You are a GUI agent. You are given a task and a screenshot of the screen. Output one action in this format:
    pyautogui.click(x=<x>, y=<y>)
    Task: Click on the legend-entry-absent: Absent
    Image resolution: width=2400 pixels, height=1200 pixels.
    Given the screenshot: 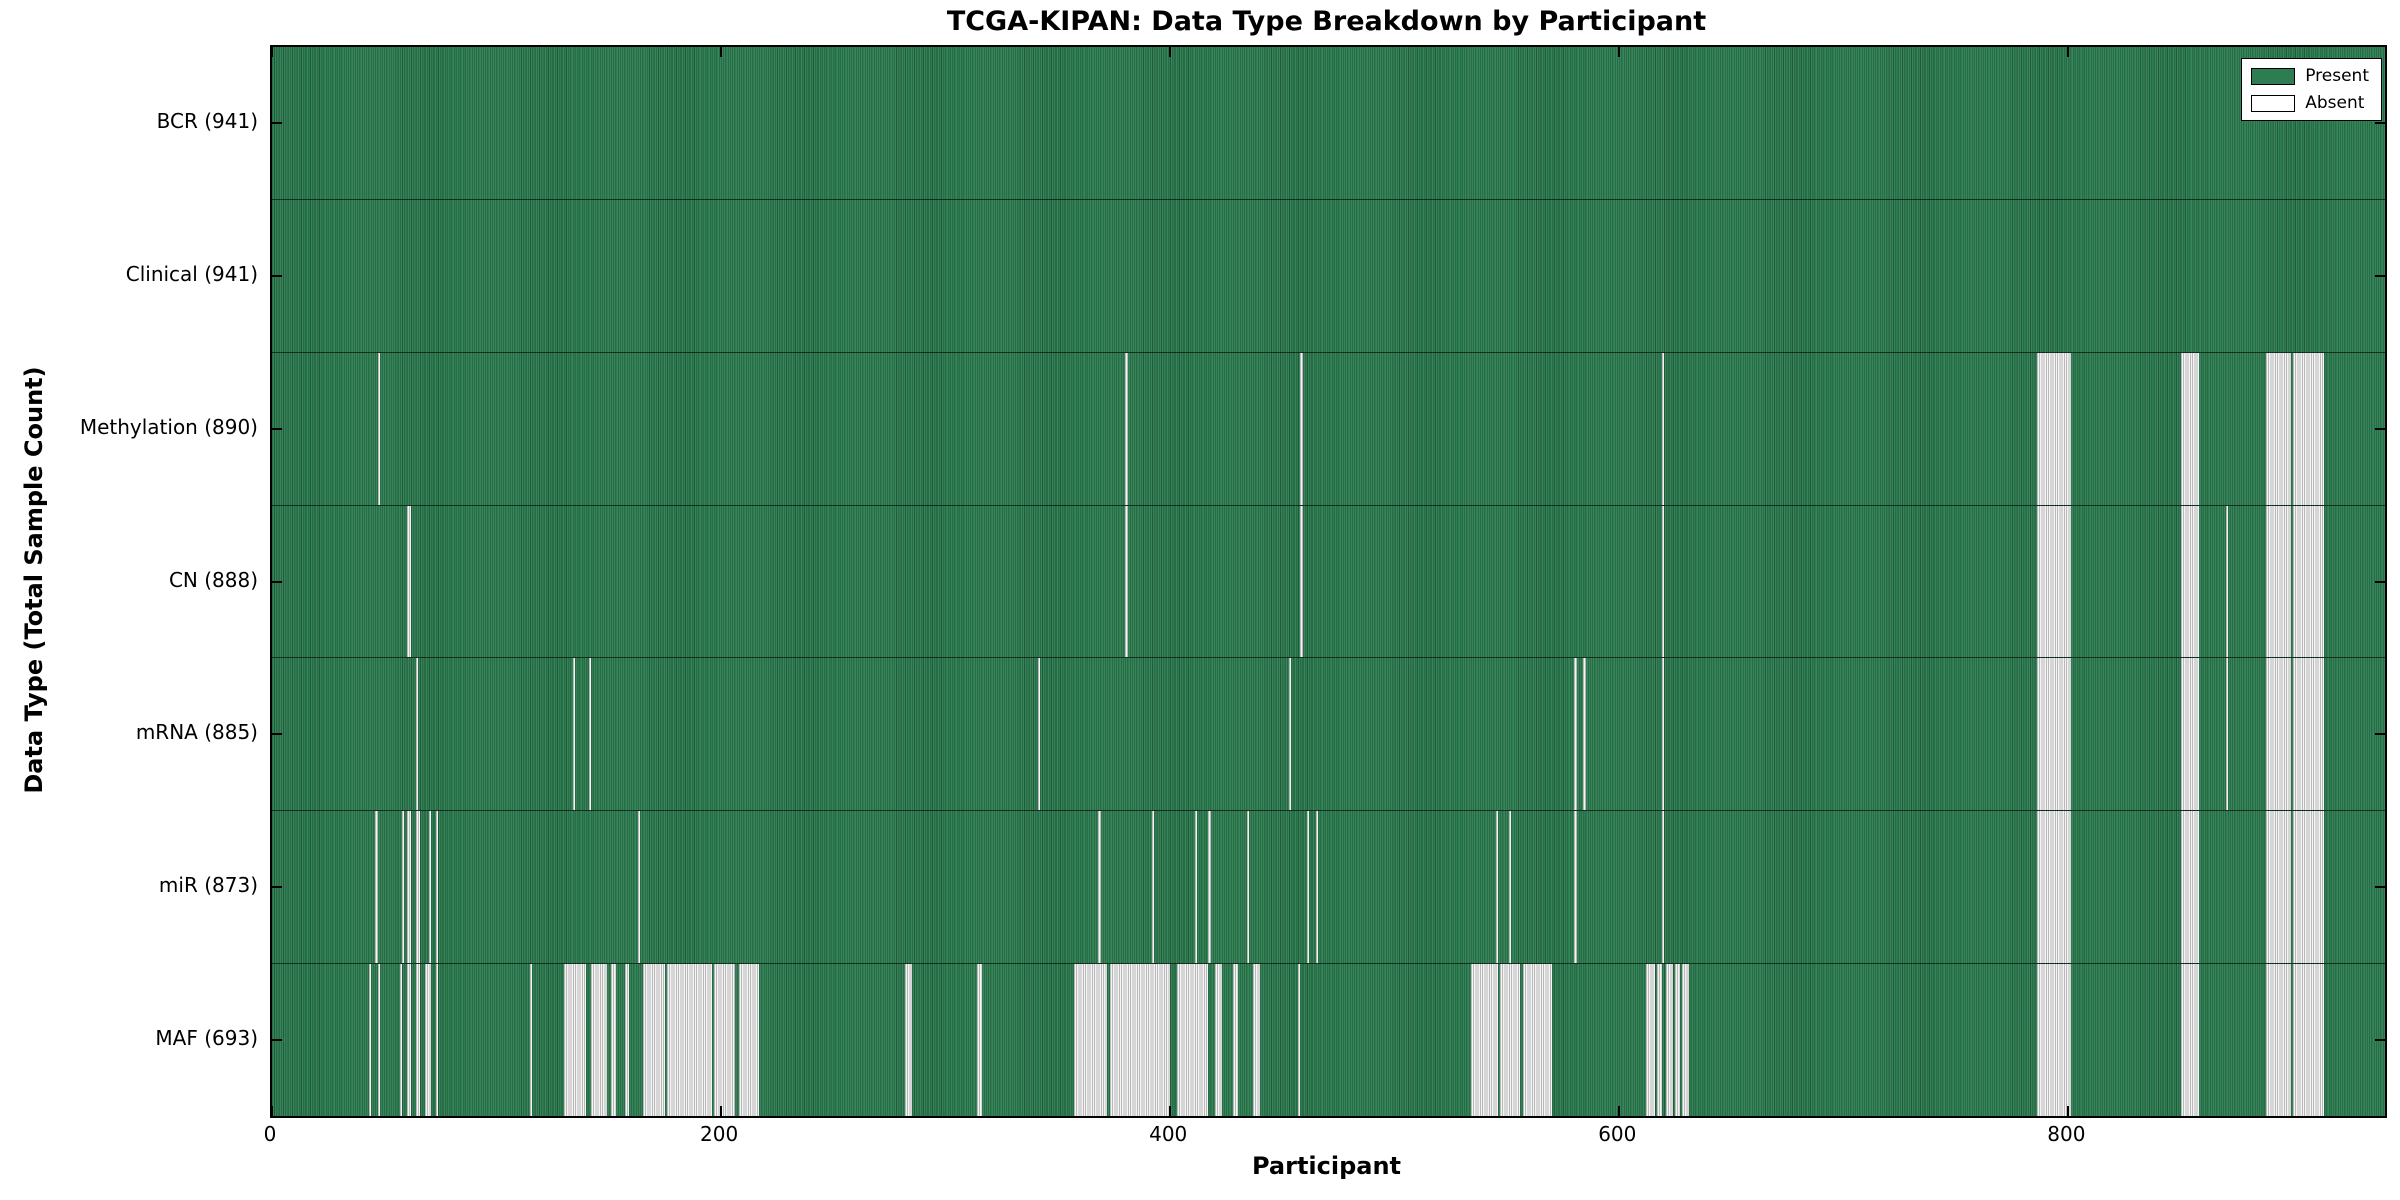 What is the action you would take?
    pyautogui.click(x=2310, y=103)
    